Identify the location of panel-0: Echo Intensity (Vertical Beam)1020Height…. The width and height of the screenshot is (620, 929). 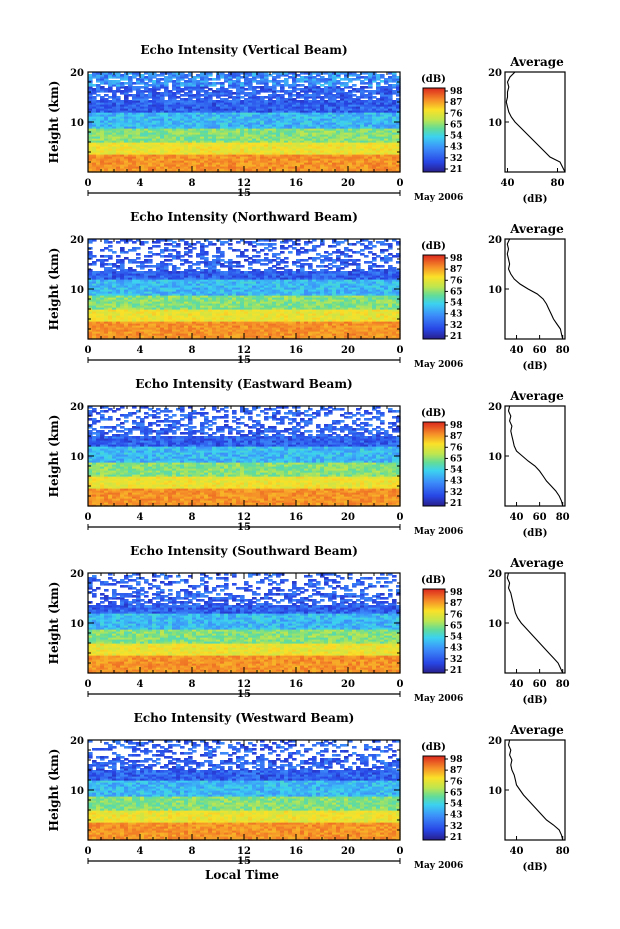
(306, 124).